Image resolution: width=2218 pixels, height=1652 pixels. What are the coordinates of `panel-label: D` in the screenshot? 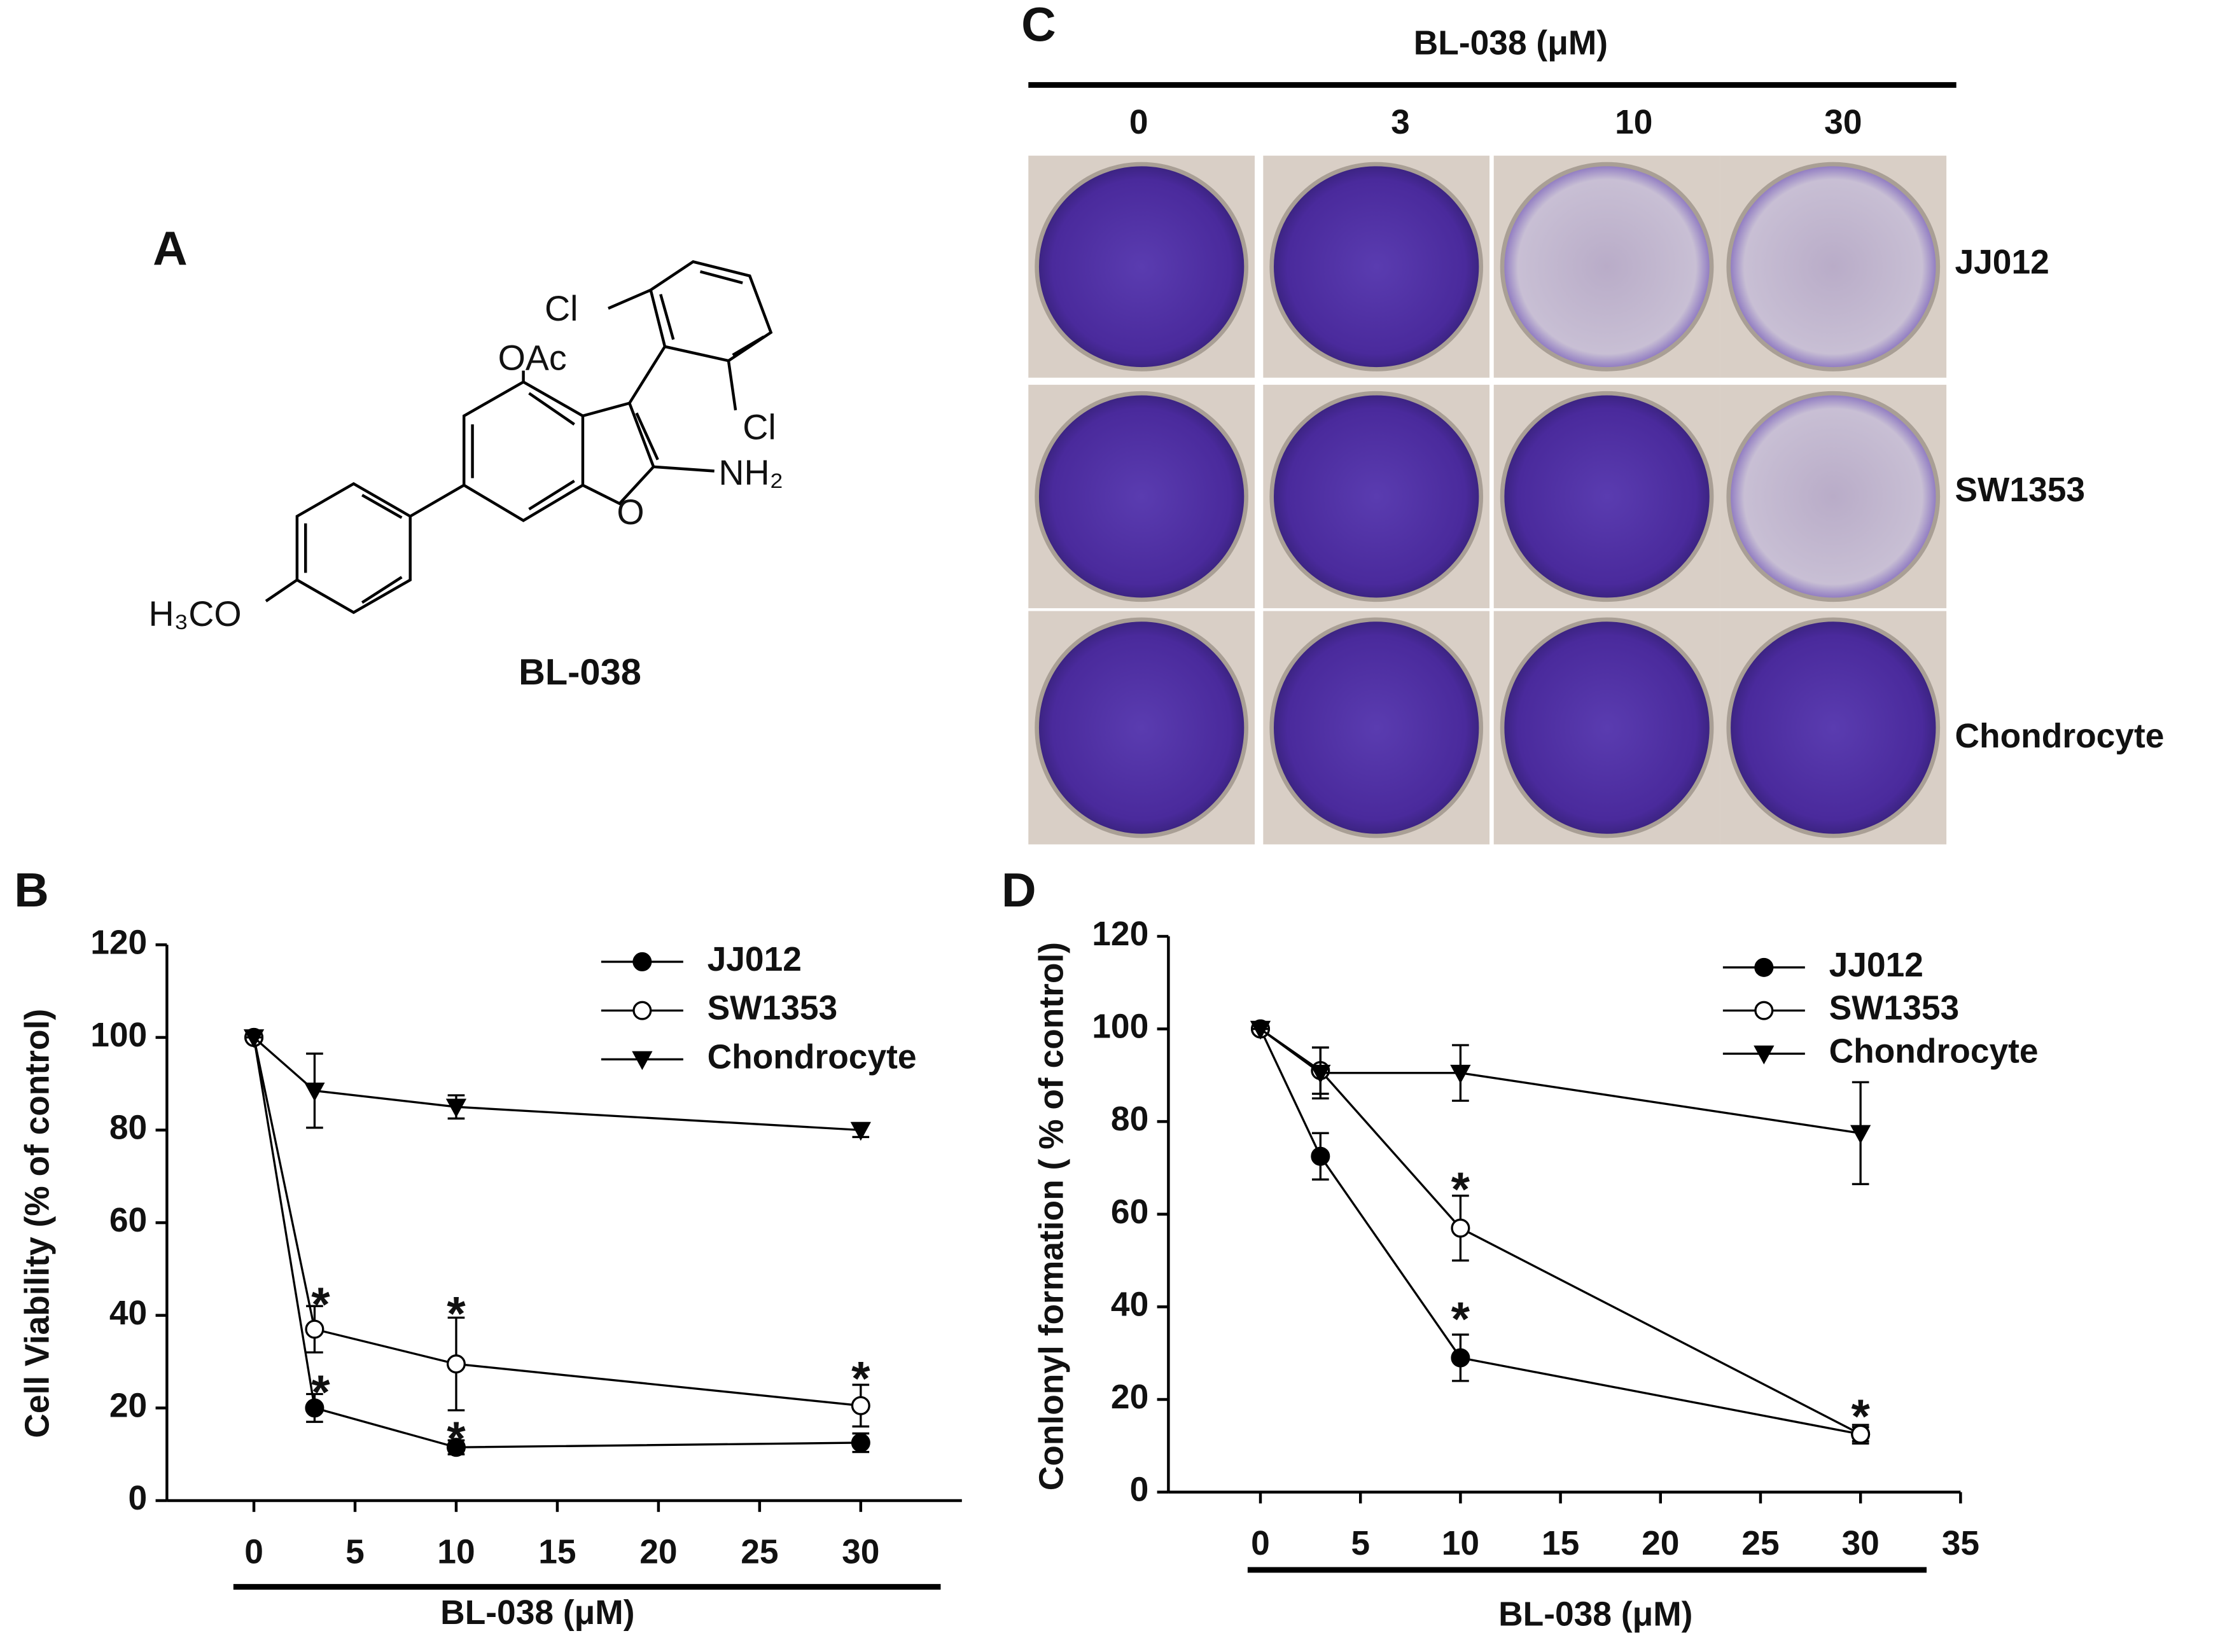 It's located at (1018, 891).